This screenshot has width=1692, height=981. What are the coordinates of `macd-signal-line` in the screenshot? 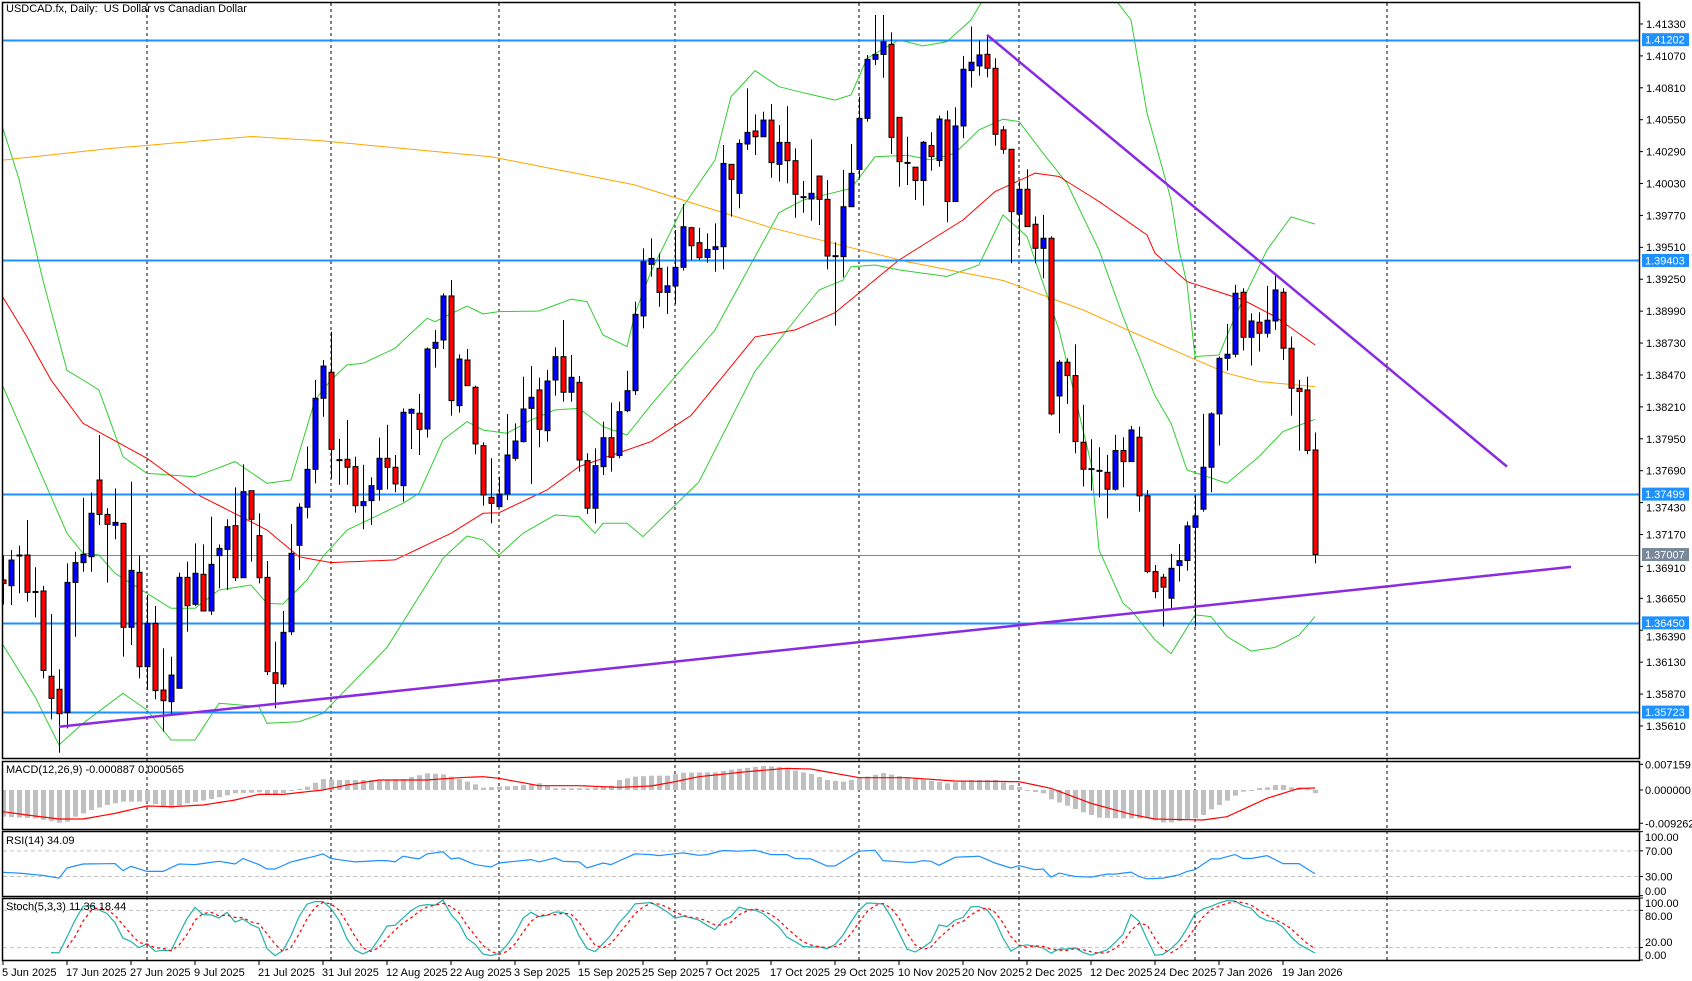 It's located at (659, 794).